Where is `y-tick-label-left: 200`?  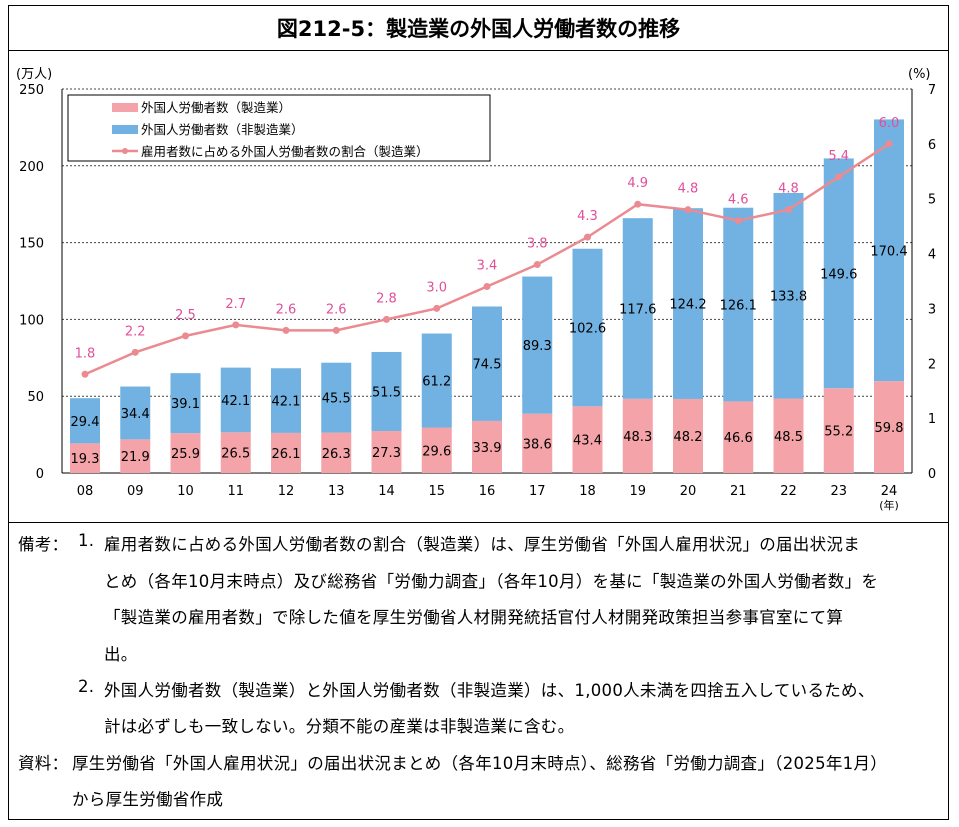
y-tick-label-left: 200 is located at coordinates (31, 167).